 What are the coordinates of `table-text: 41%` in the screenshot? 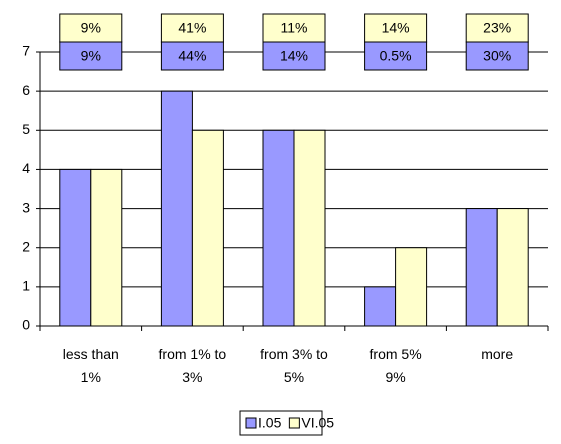 It's located at (192, 28).